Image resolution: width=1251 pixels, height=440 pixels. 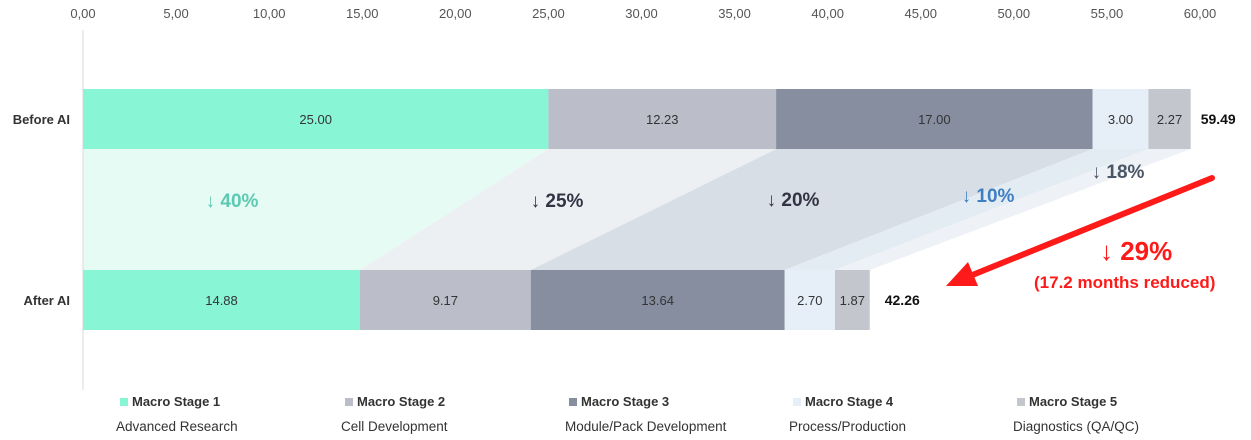 I want to click on category-label: After AI, so click(x=47, y=300).